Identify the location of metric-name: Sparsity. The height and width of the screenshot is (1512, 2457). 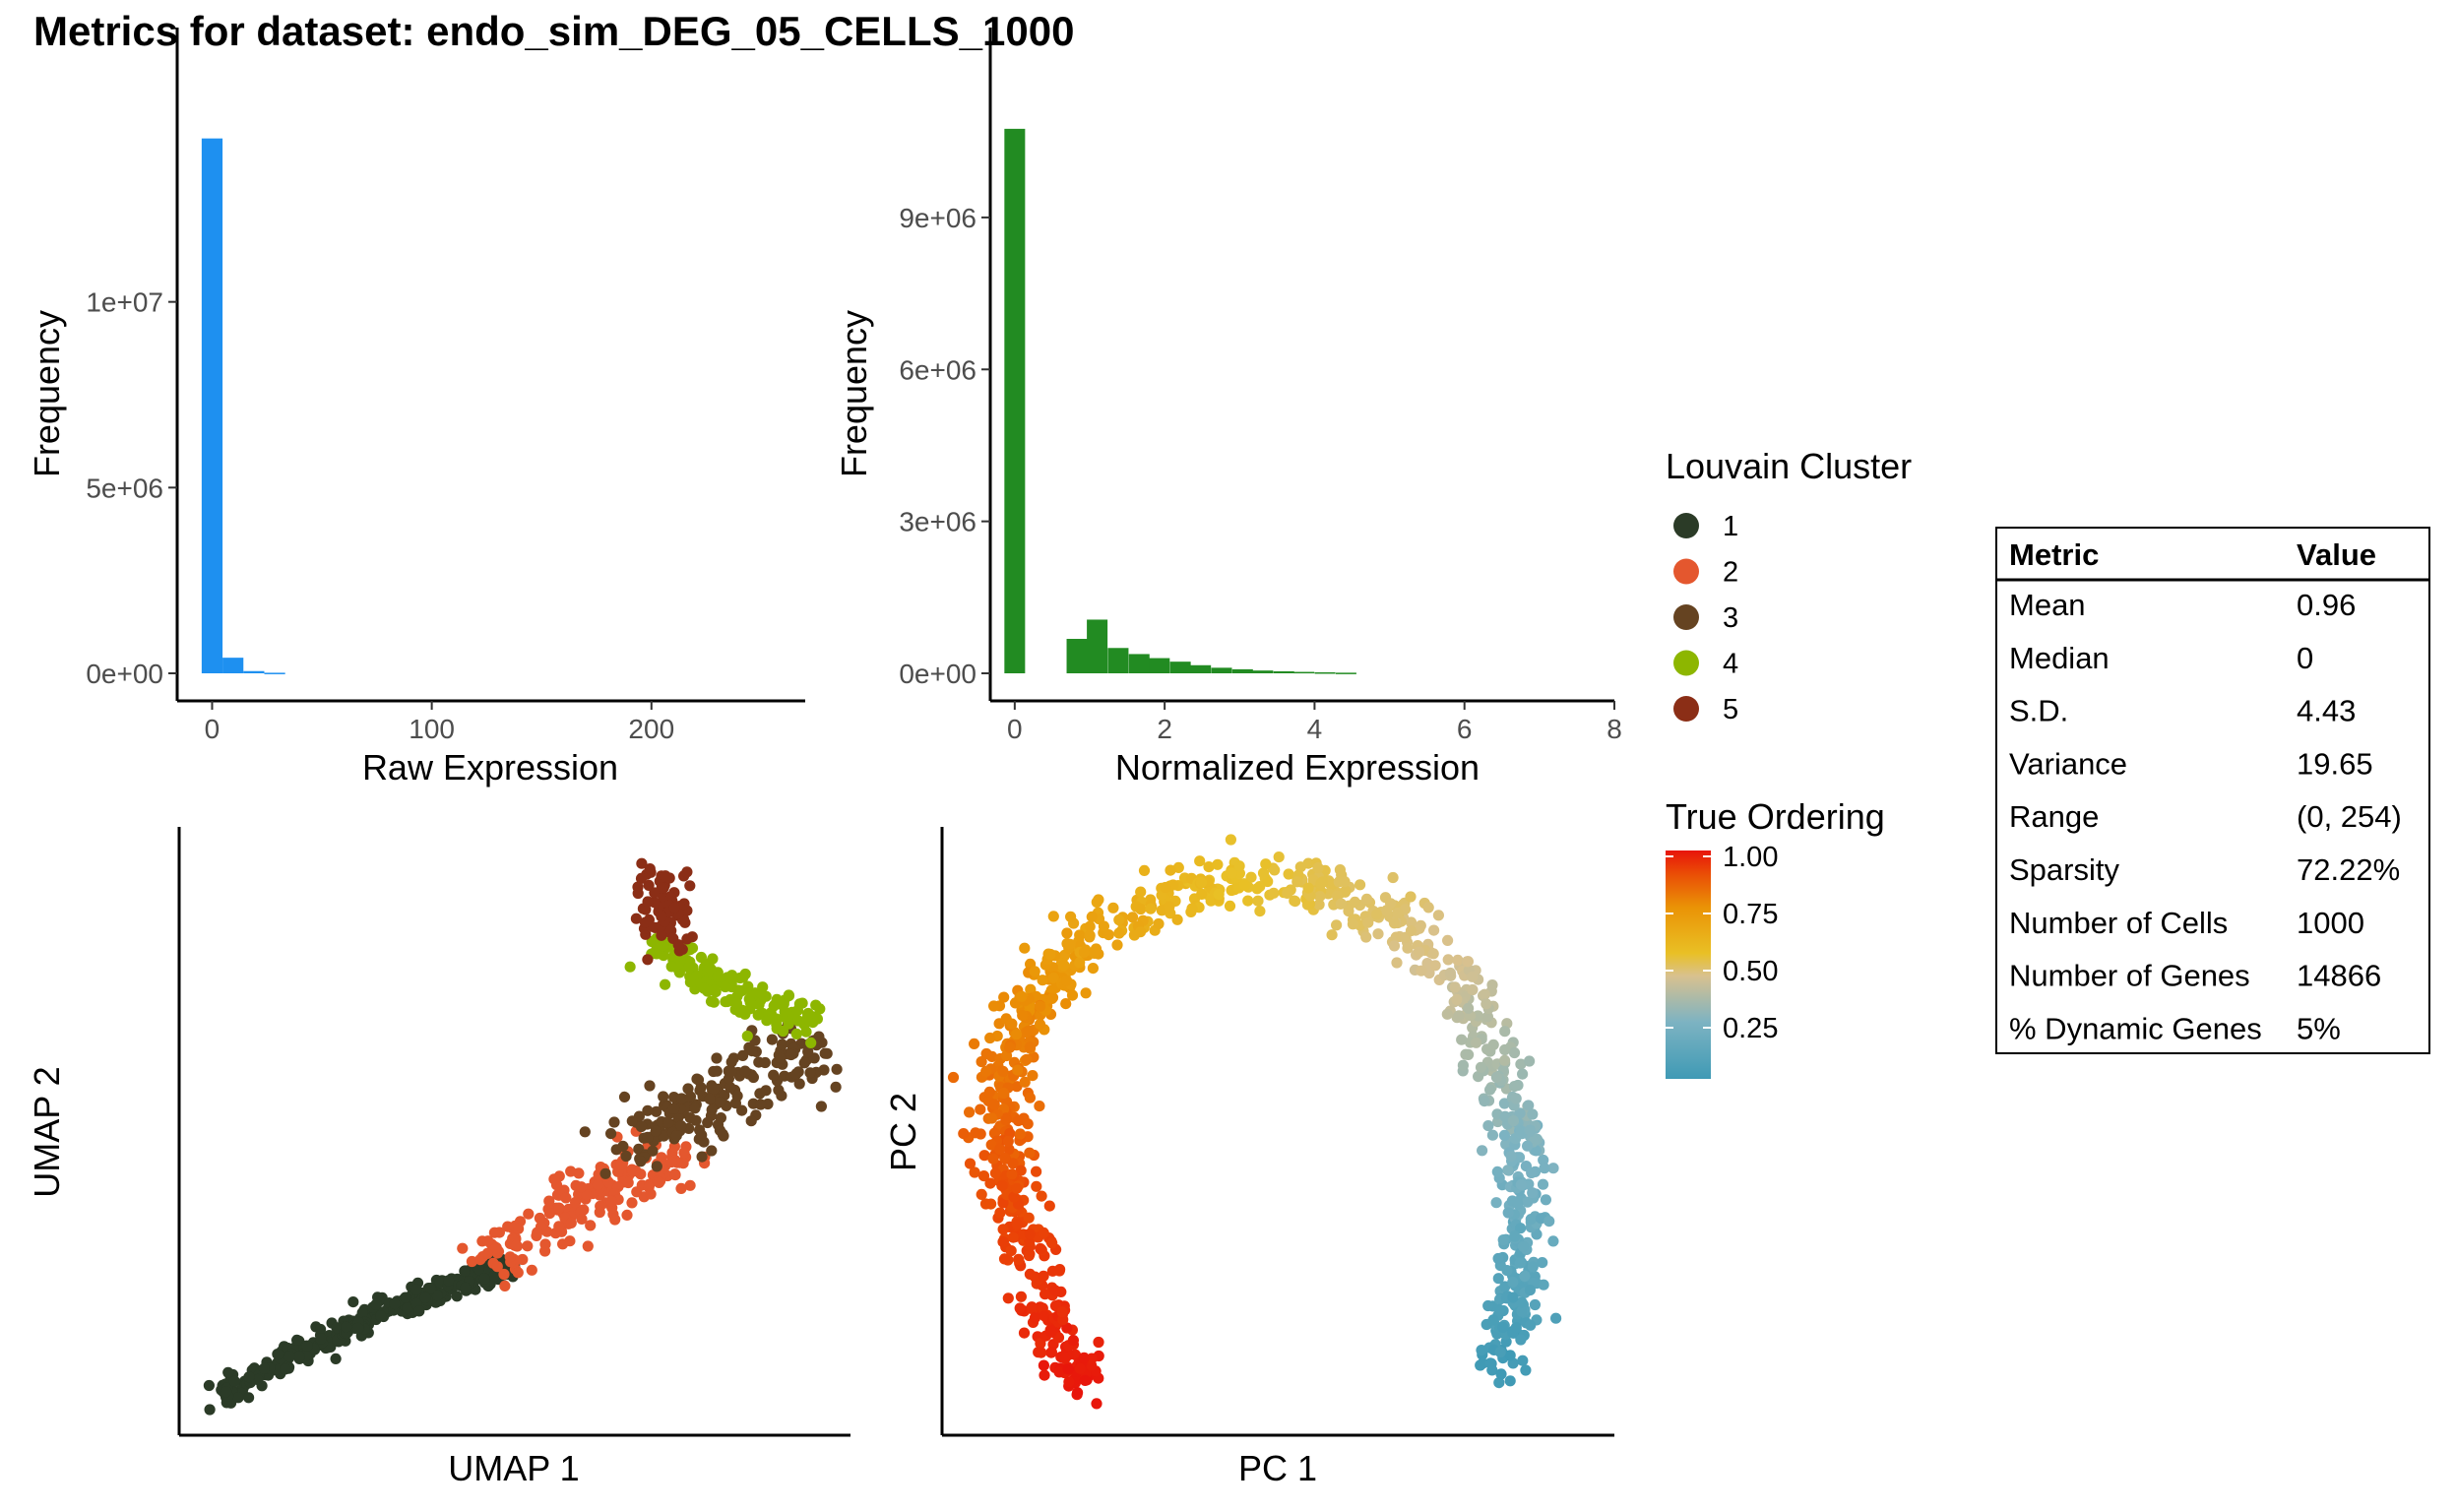
(2064, 869).